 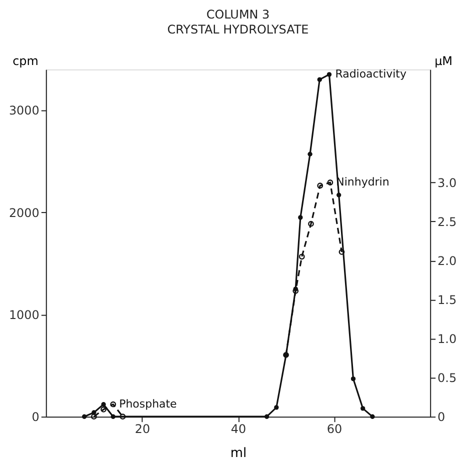 I want to click on y-tick-label: 3000, so click(x=24, y=111).